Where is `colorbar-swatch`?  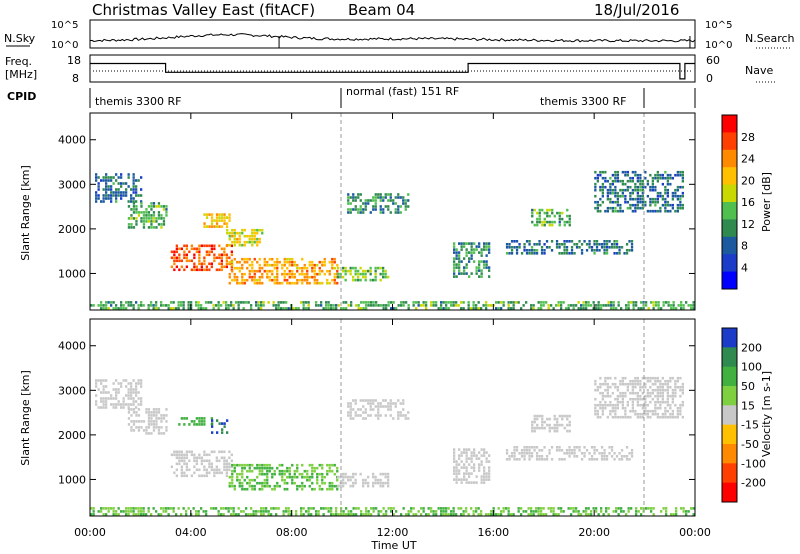
colorbar-swatch is located at coordinates (729, 396).